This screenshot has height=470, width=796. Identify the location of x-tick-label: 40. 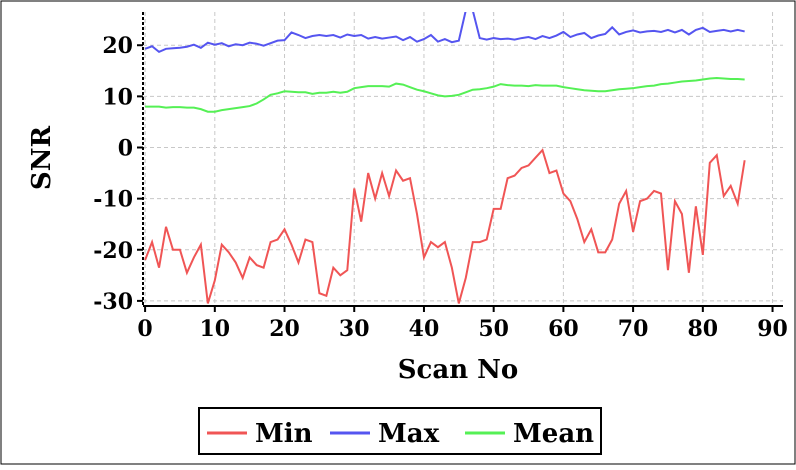
(424, 329).